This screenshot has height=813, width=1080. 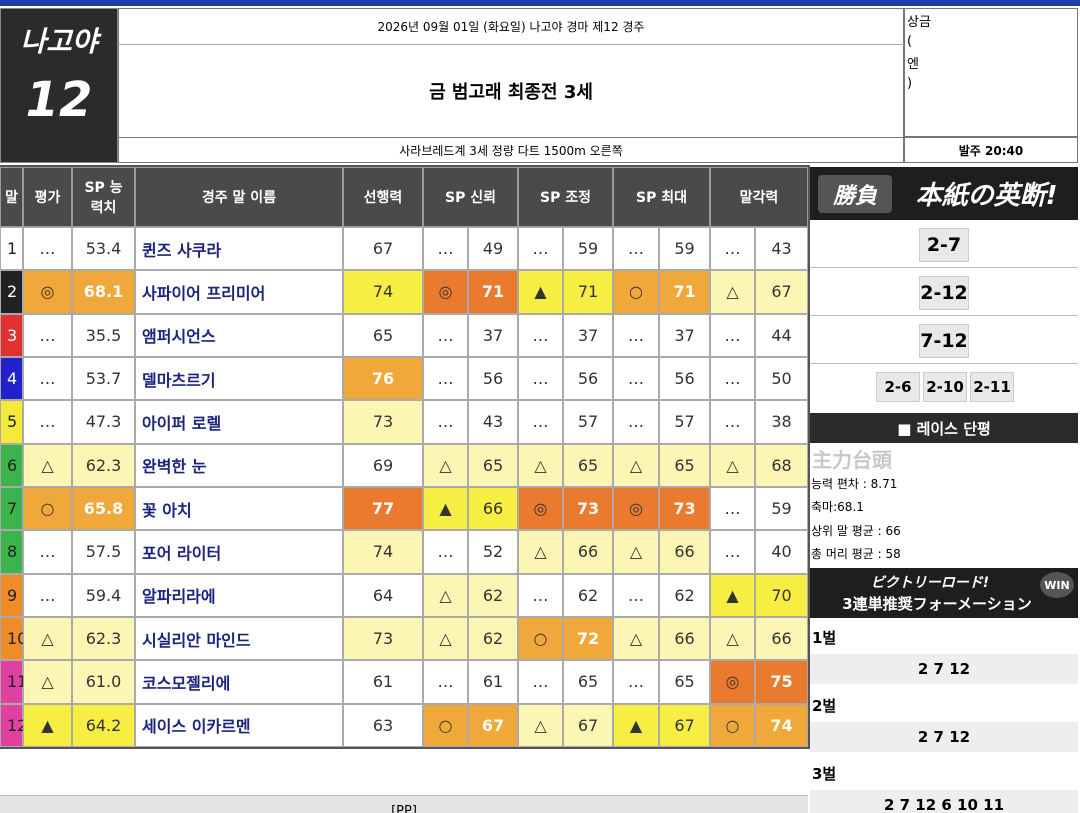 I want to click on race-number: 12, so click(x=59, y=100).